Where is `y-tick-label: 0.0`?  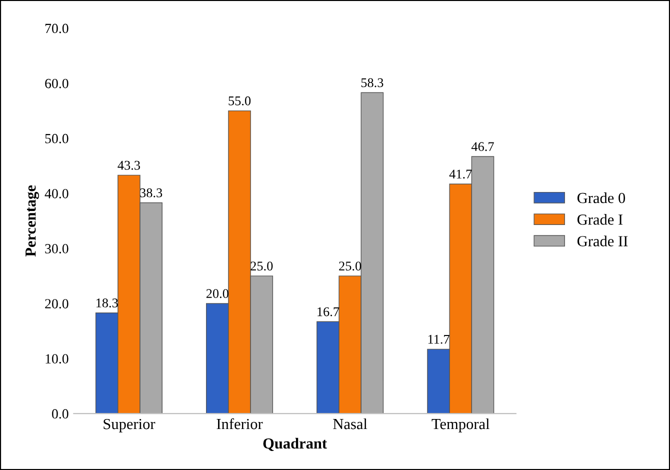 y-tick-label: 0.0 is located at coordinates (60, 414).